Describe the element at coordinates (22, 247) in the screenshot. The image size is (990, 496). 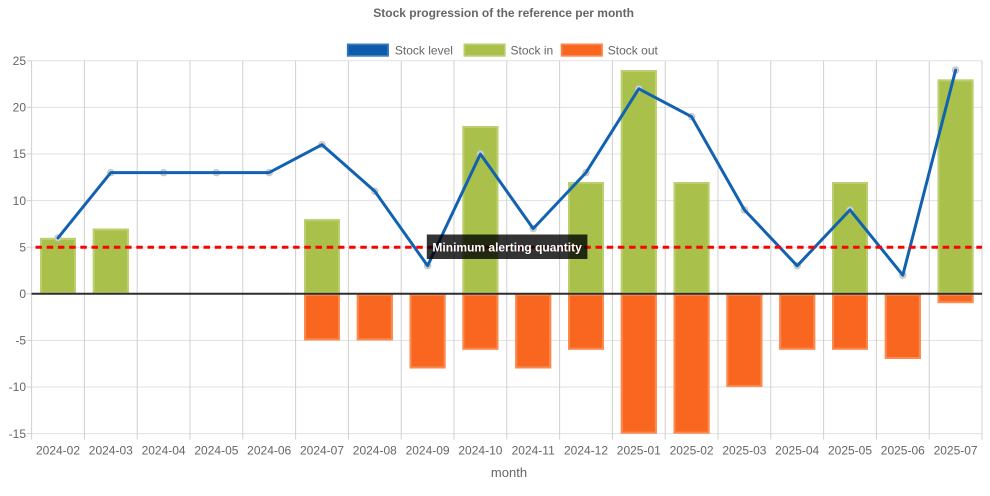
I see `svg-text: 5` at that location.